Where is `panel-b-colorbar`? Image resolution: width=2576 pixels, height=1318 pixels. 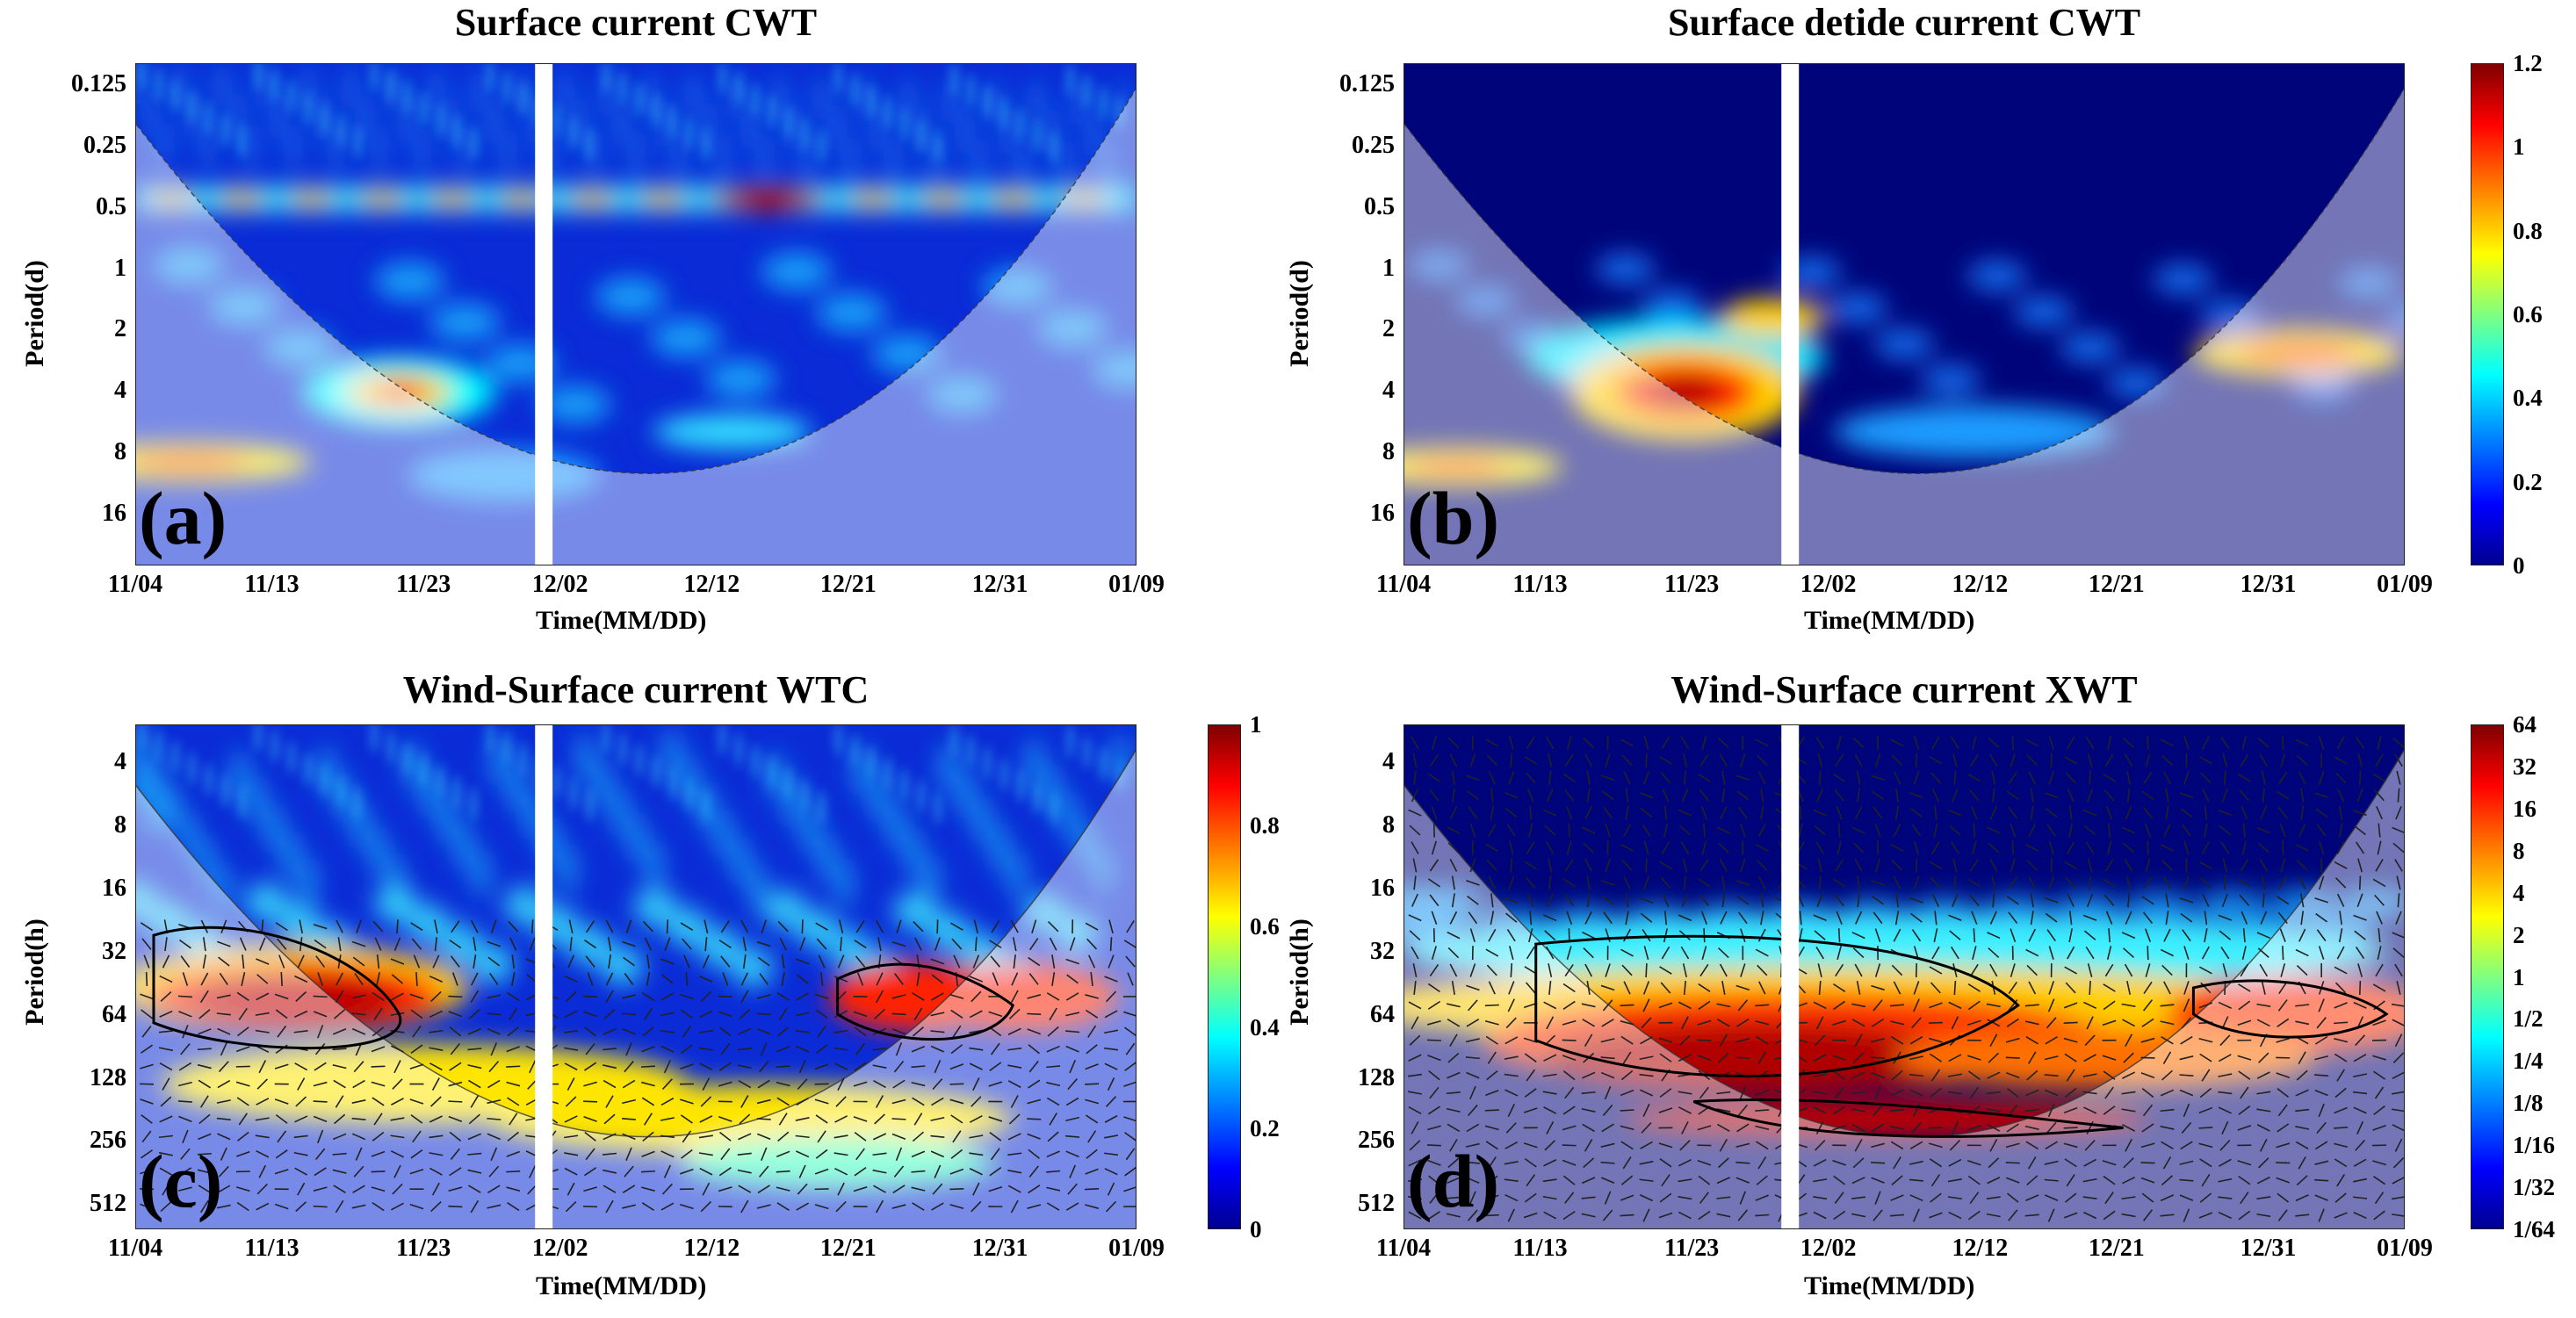 panel-b-colorbar is located at coordinates (2487, 314).